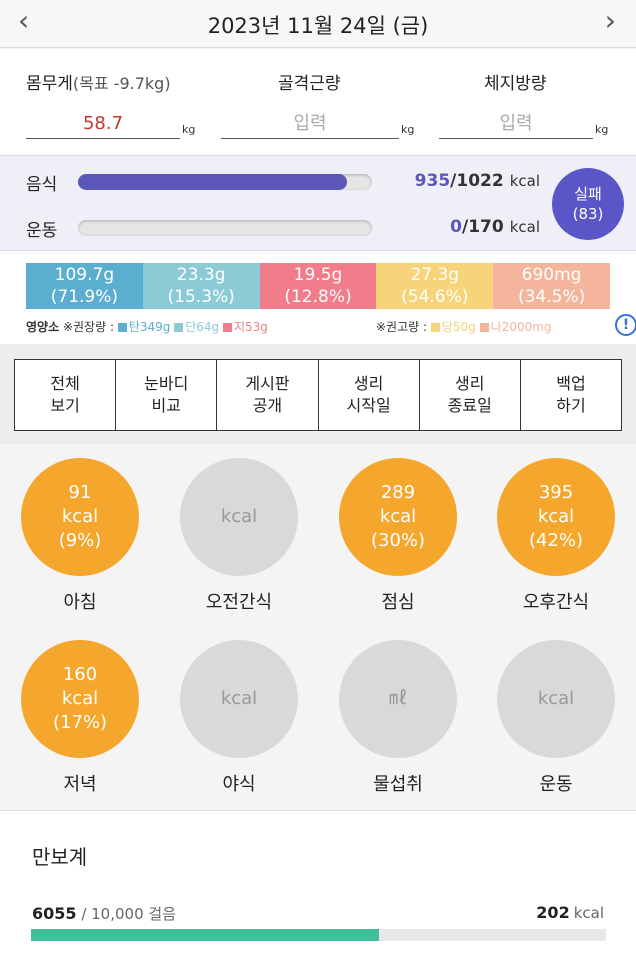 The image size is (636, 960). I want to click on prev-day-icon: ‹, so click(24, 20).